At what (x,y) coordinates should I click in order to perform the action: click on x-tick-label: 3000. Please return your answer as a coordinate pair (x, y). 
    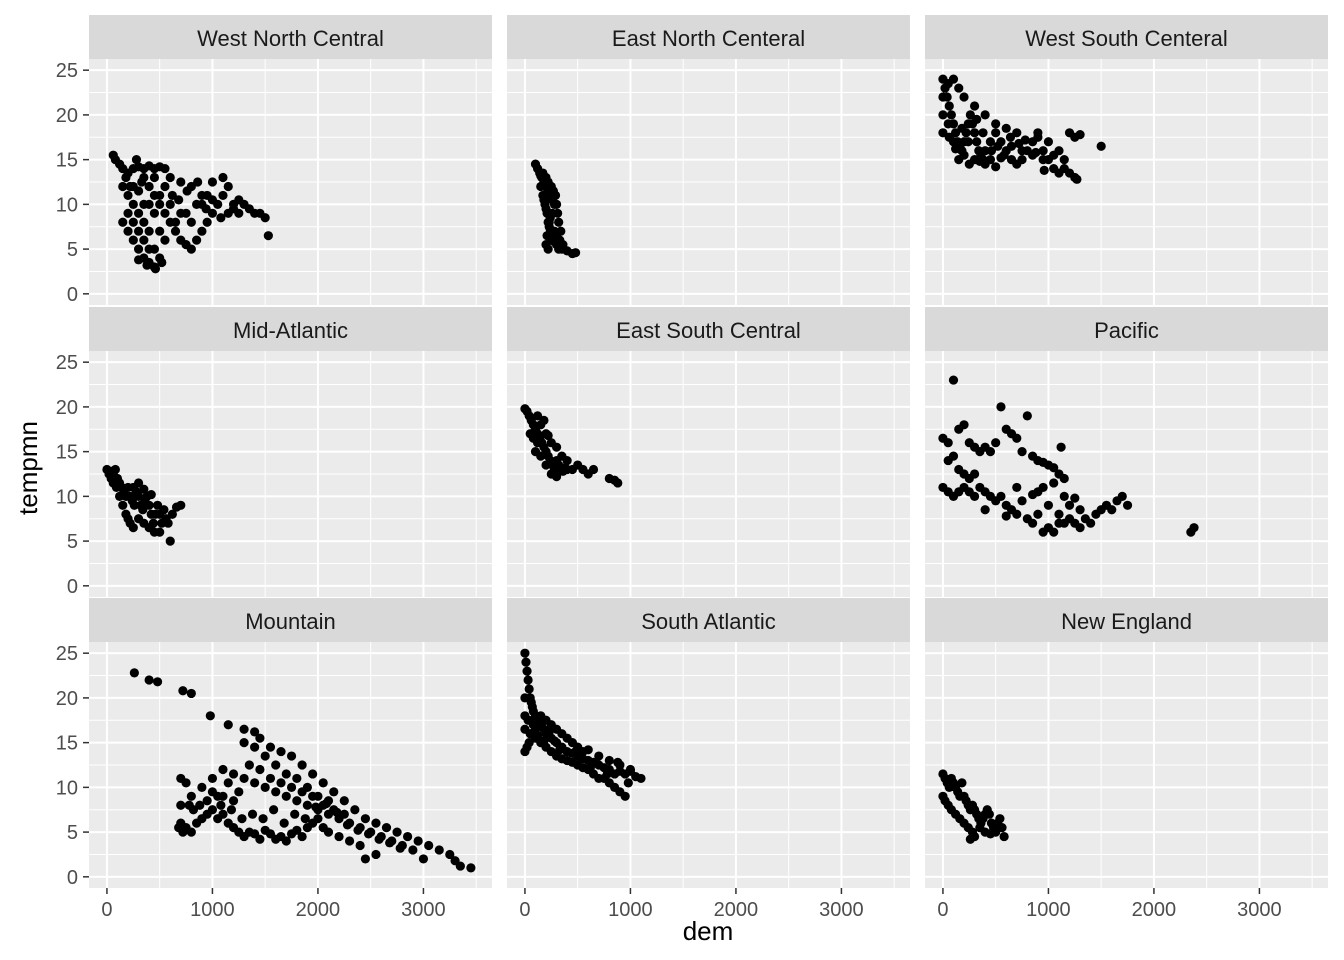
    Looking at the image, I should click on (841, 910).